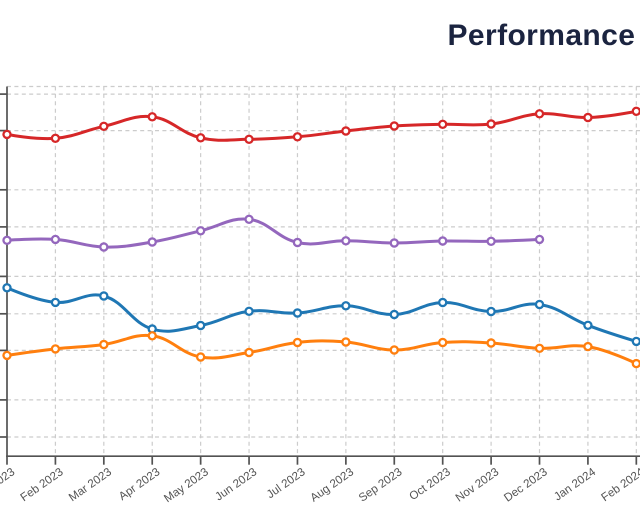 The height and width of the screenshot is (505, 640). I want to click on svg-text: Performance Metrics, so click(544, 35).